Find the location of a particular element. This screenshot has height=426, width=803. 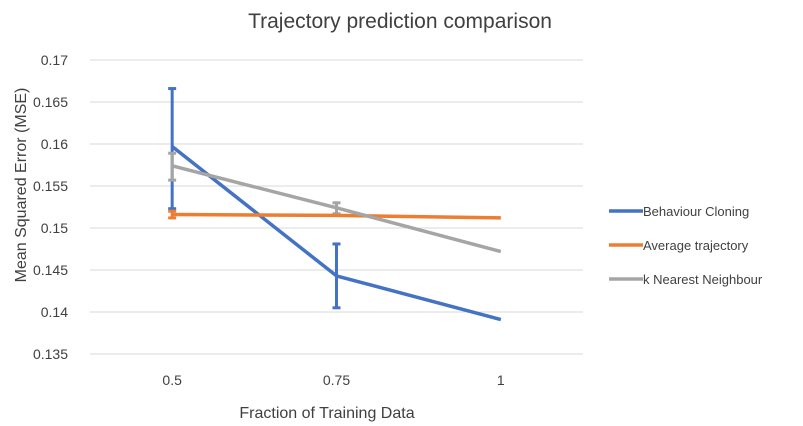

legend-label: k Nearest Neighbour is located at coordinates (703, 279).